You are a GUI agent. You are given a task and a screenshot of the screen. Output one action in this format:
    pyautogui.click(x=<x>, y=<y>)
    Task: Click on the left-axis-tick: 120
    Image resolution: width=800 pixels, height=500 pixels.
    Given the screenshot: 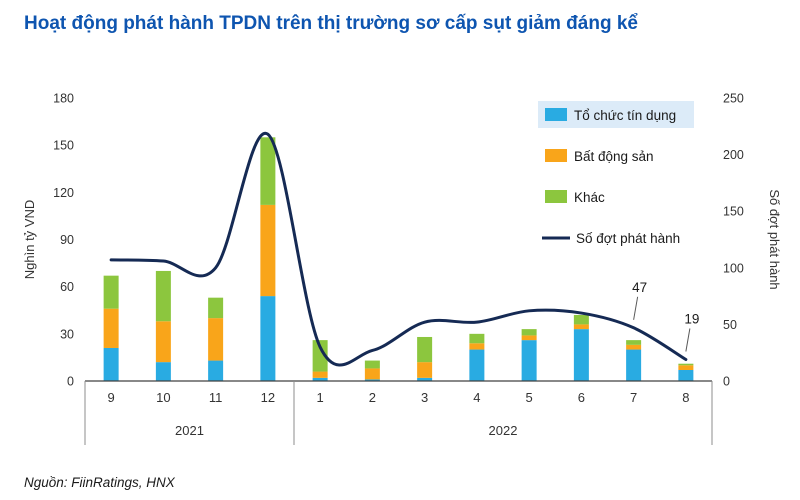 What is the action you would take?
    pyautogui.click(x=63, y=193)
    